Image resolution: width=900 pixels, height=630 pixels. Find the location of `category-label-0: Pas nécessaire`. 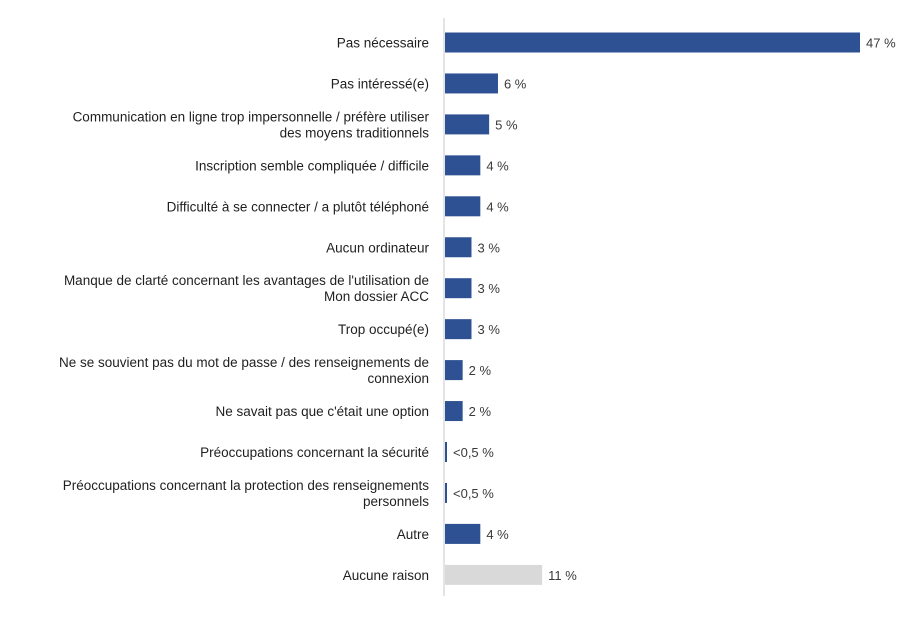

category-label-0: Pas nécessaire is located at coordinates (383, 43).